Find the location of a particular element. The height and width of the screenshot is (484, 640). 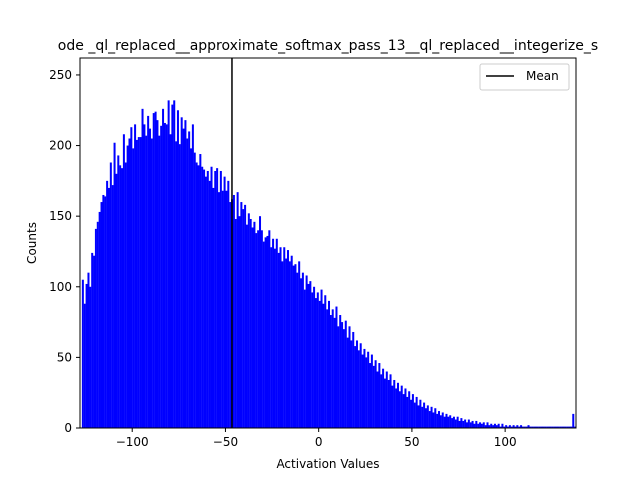

y-tick-label: 0 is located at coordinates (68, 428).